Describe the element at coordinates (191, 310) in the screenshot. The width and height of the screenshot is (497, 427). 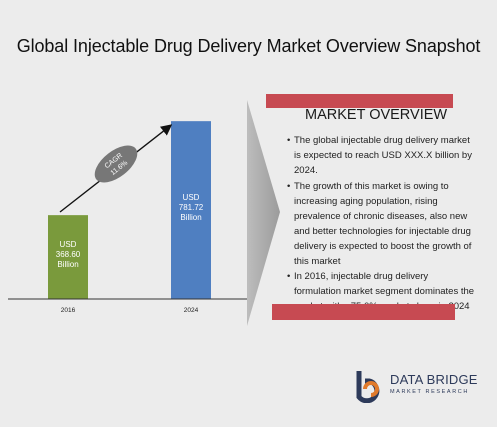
I see `x-tick-label: 2024` at that location.